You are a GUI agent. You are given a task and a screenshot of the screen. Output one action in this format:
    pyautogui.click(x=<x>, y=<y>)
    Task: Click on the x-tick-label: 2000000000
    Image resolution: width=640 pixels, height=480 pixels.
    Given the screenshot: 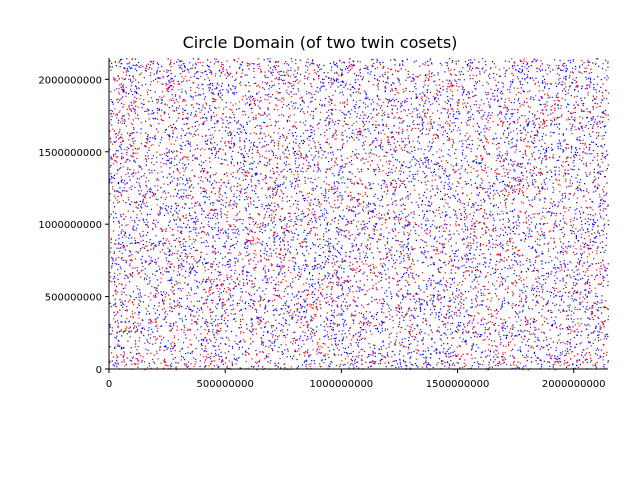 What is the action you would take?
    pyautogui.click(x=574, y=384)
    